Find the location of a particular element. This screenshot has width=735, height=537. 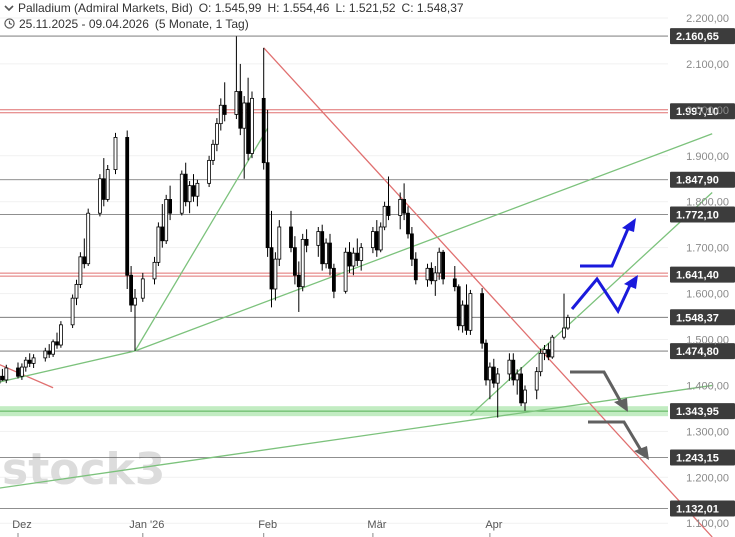

chevron-down-icon is located at coordinates (9, 8).